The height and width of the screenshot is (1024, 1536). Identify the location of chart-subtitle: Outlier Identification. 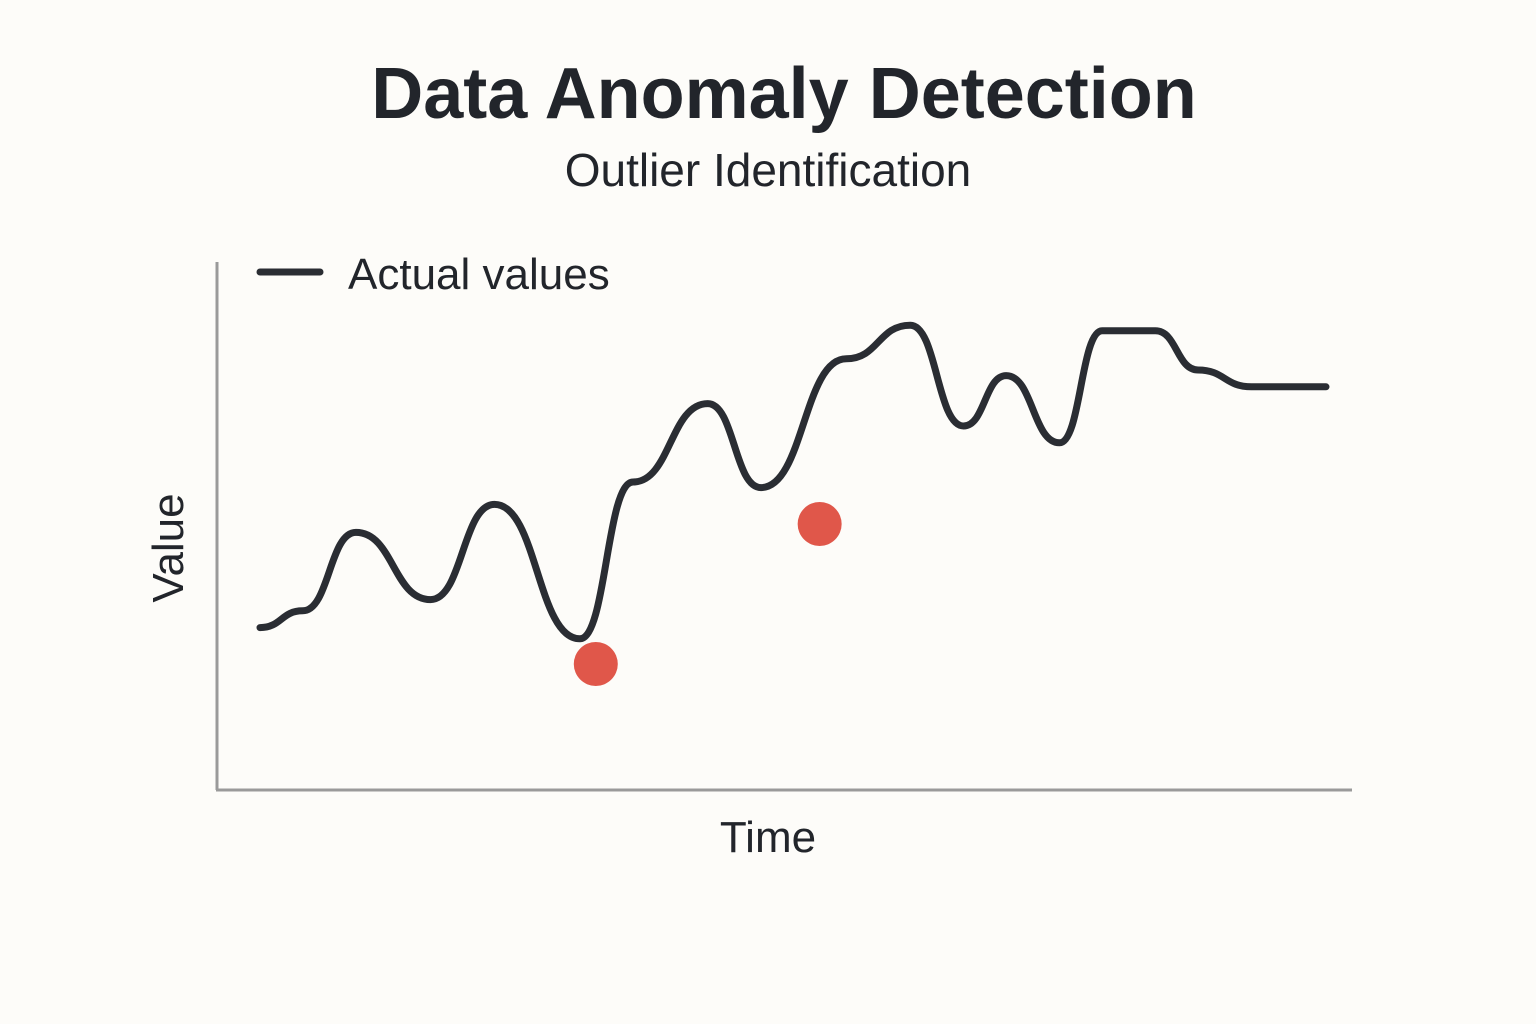
(768, 170).